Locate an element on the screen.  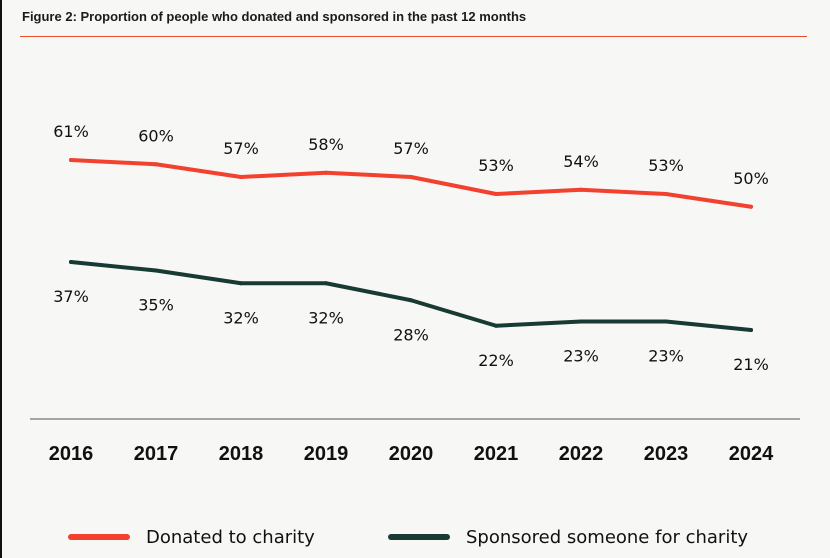
legend-item-sponsored: Sponsored someone for charity is located at coordinates (568, 537).